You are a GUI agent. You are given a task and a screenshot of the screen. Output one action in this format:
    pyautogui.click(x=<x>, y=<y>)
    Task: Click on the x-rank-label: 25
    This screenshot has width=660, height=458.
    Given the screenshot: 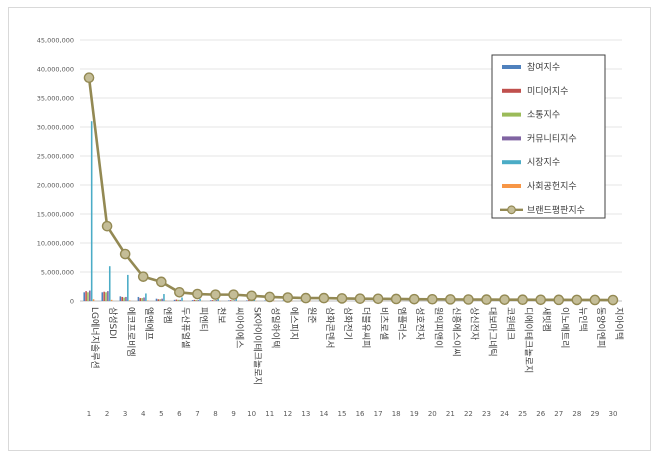 What is the action you would take?
    pyautogui.click(x=522, y=414)
    